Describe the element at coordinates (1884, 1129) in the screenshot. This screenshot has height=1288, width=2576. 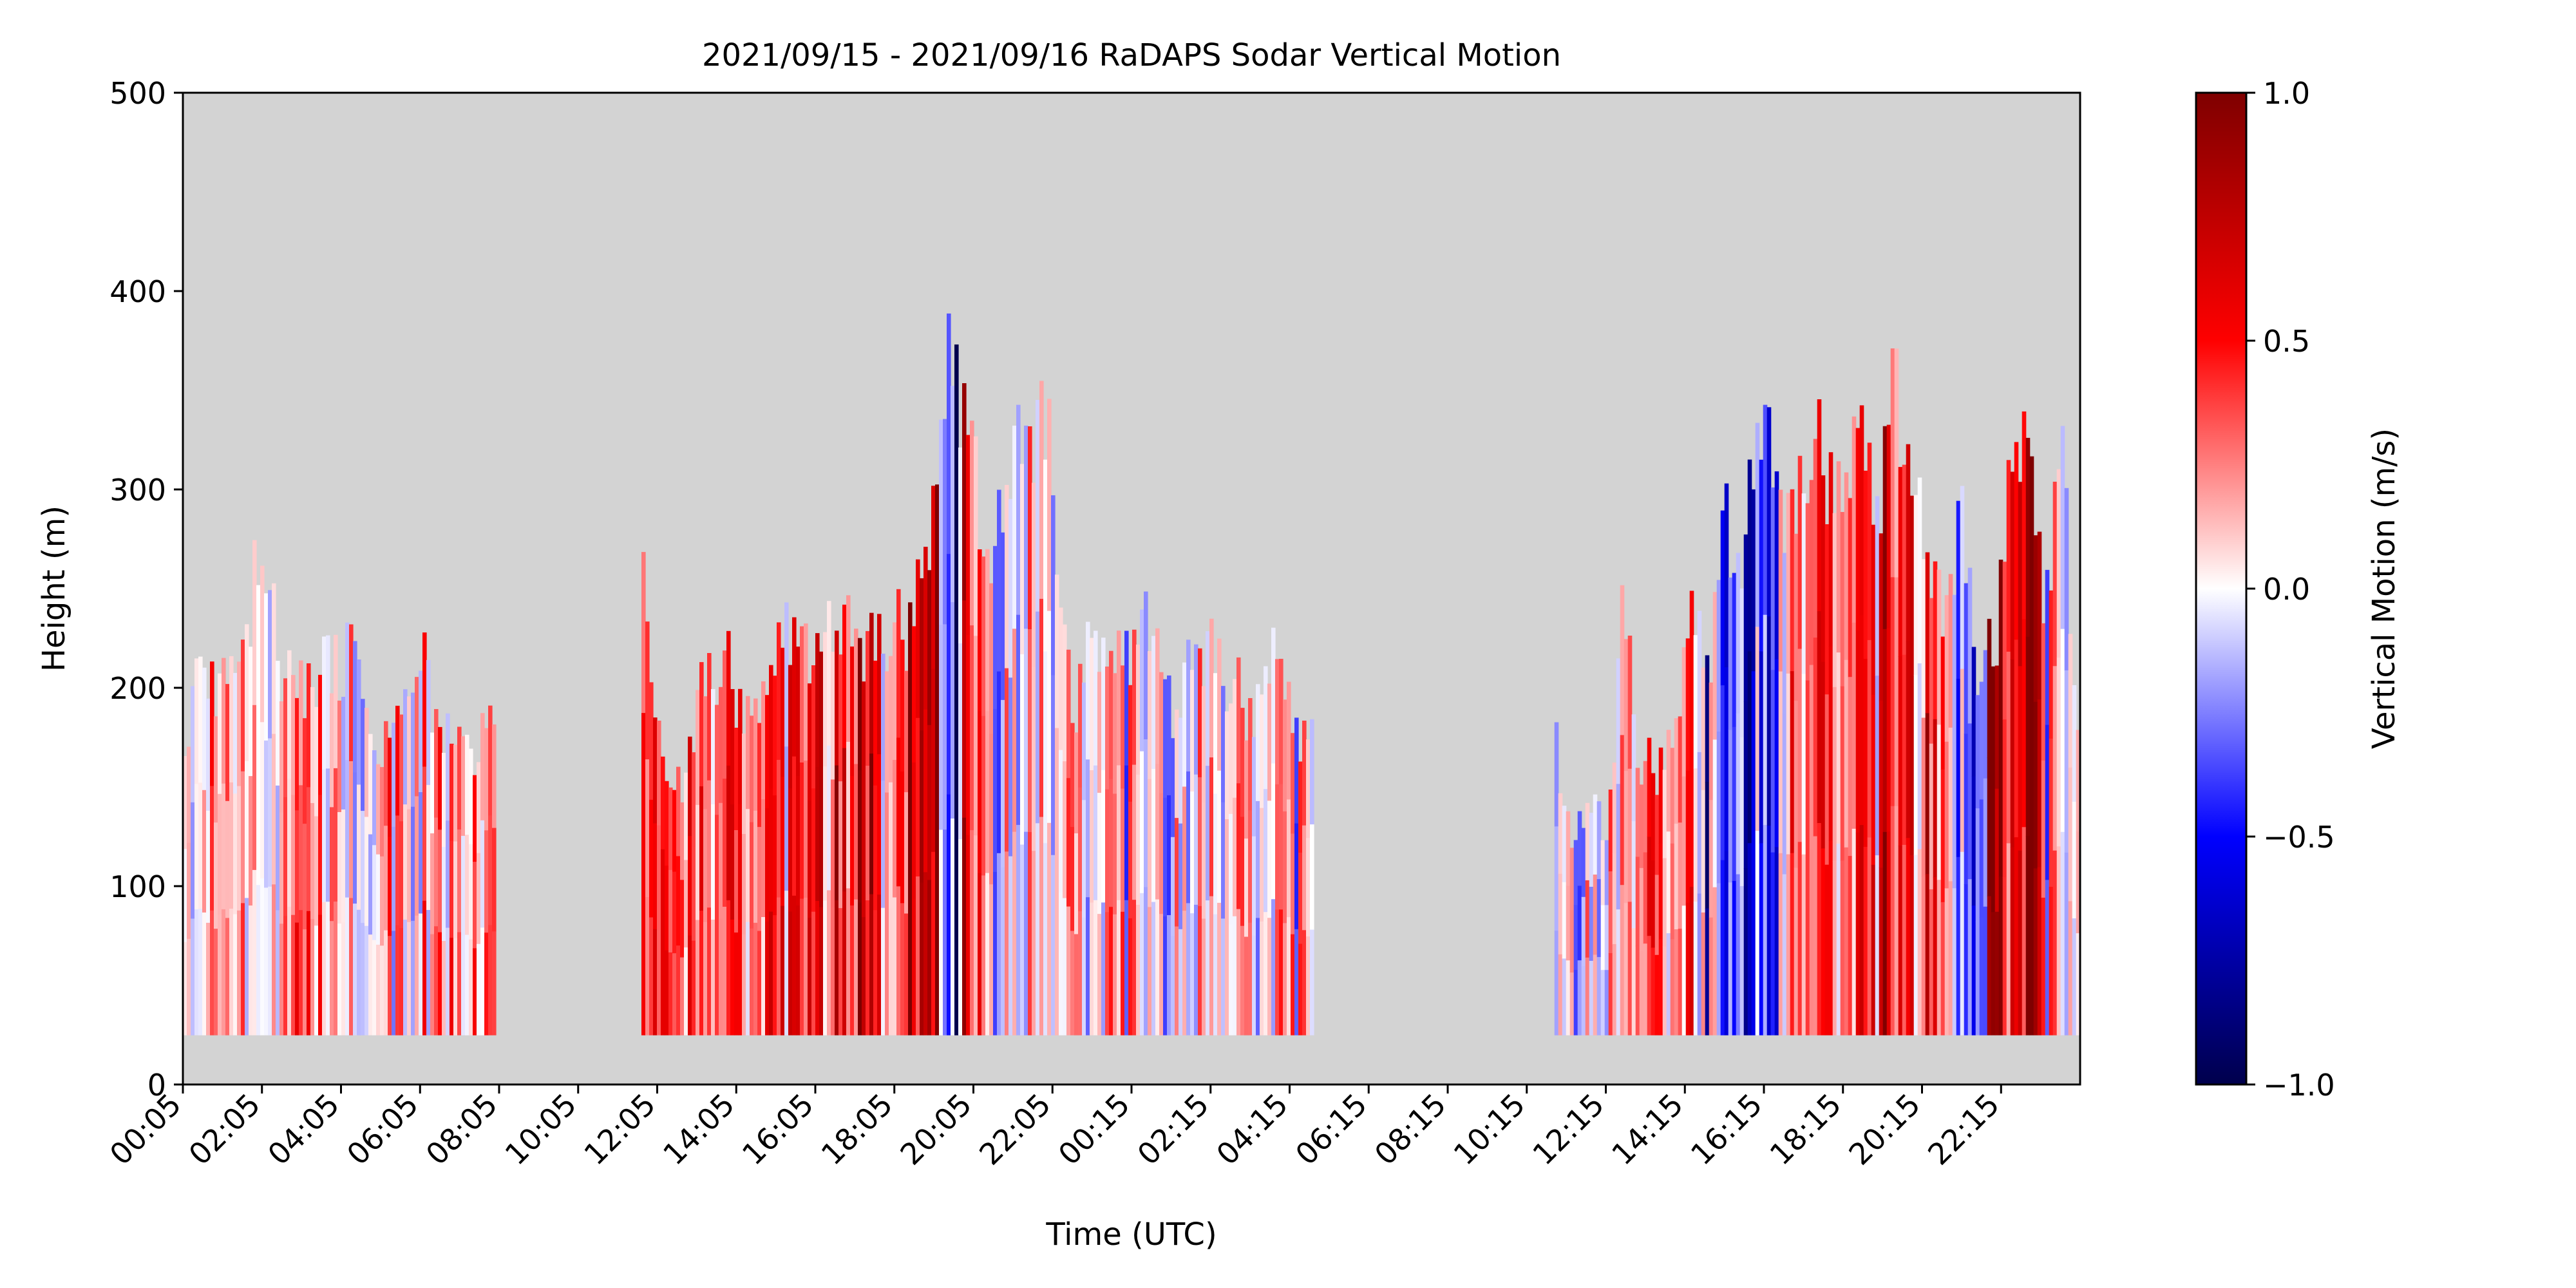
I see `x-tick-label: 20:15` at that location.